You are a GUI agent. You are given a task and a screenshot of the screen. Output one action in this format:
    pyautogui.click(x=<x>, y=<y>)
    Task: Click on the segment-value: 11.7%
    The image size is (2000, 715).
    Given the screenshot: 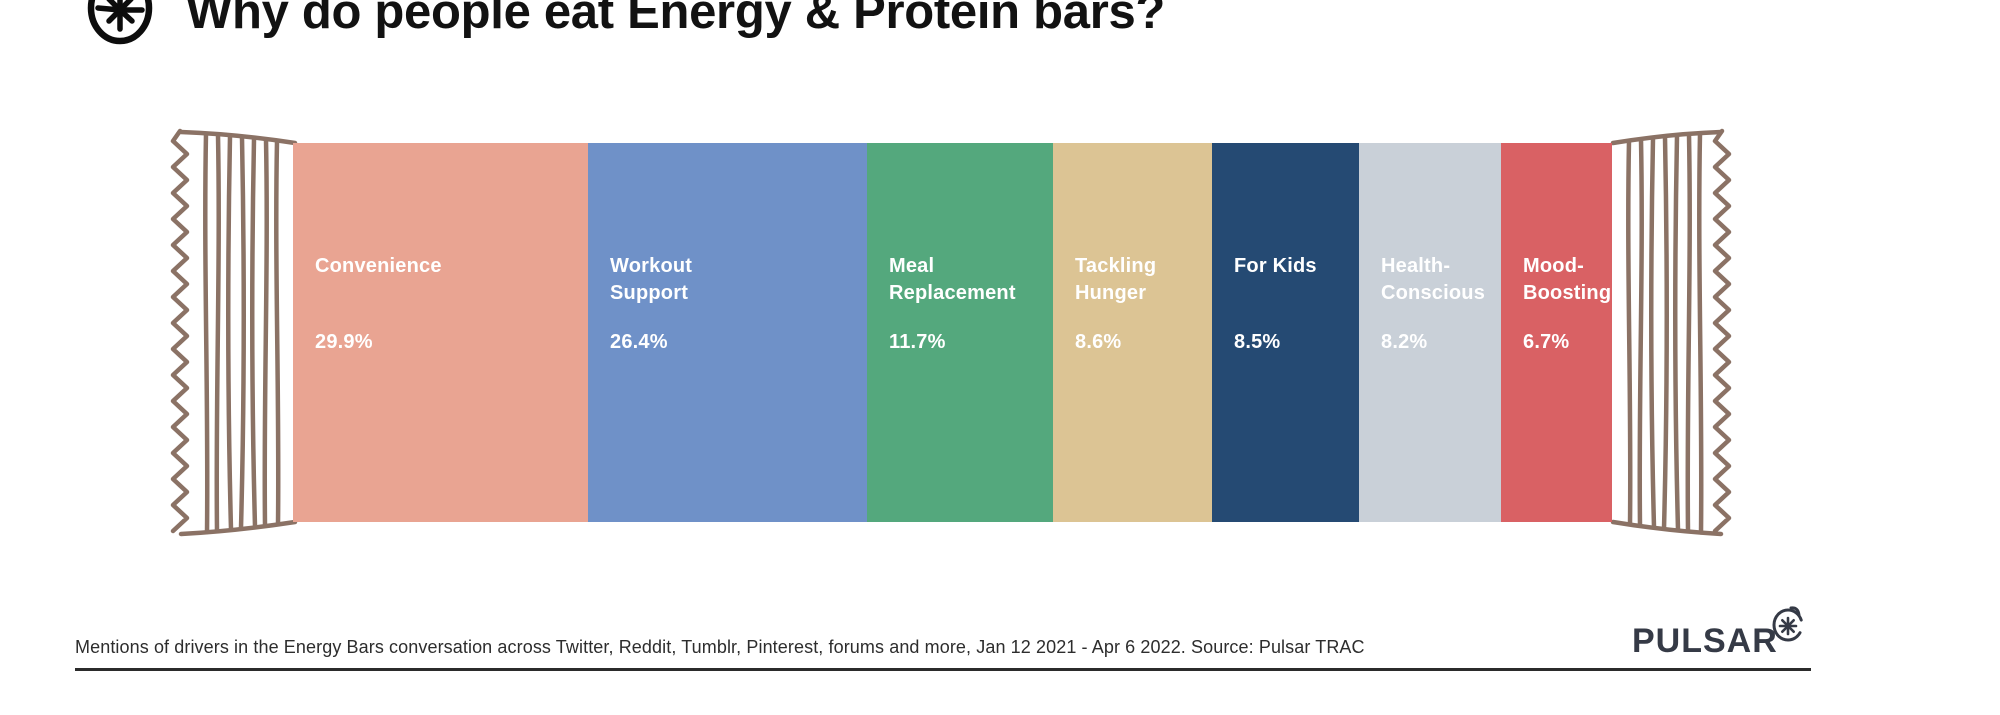 What is the action you would take?
    pyautogui.click(x=917, y=342)
    